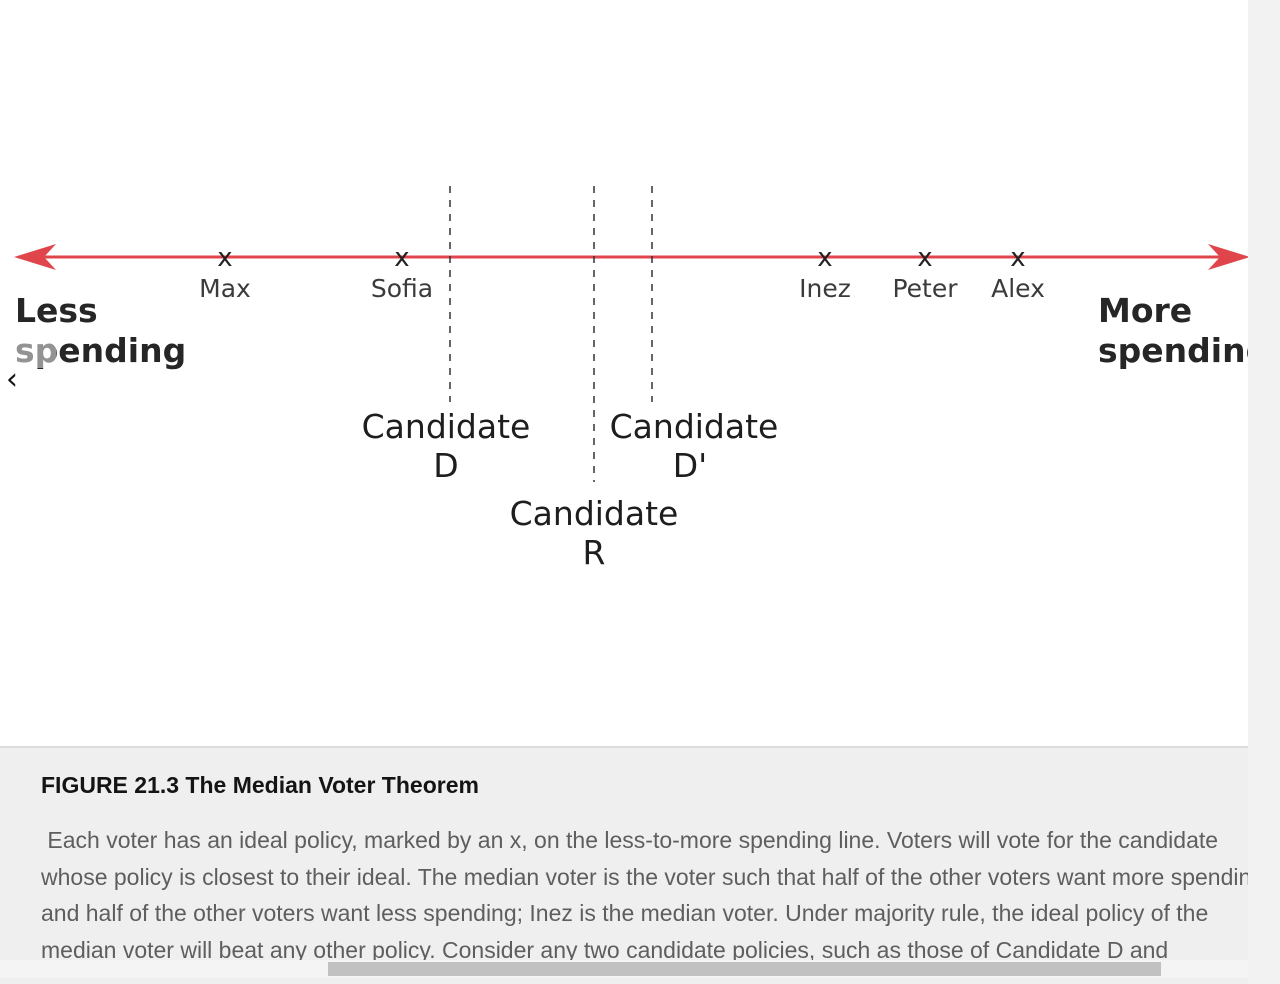 Image resolution: width=1280 pixels, height=984 pixels. I want to click on more-spending-label-line-2: spending, so click(1173, 350).